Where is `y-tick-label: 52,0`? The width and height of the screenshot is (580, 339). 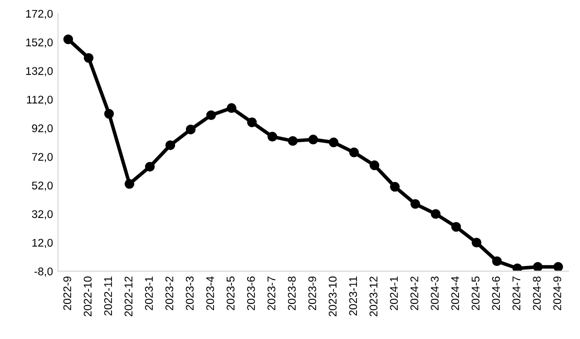 y-tick-label: 52,0 is located at coordinates (42, 186).